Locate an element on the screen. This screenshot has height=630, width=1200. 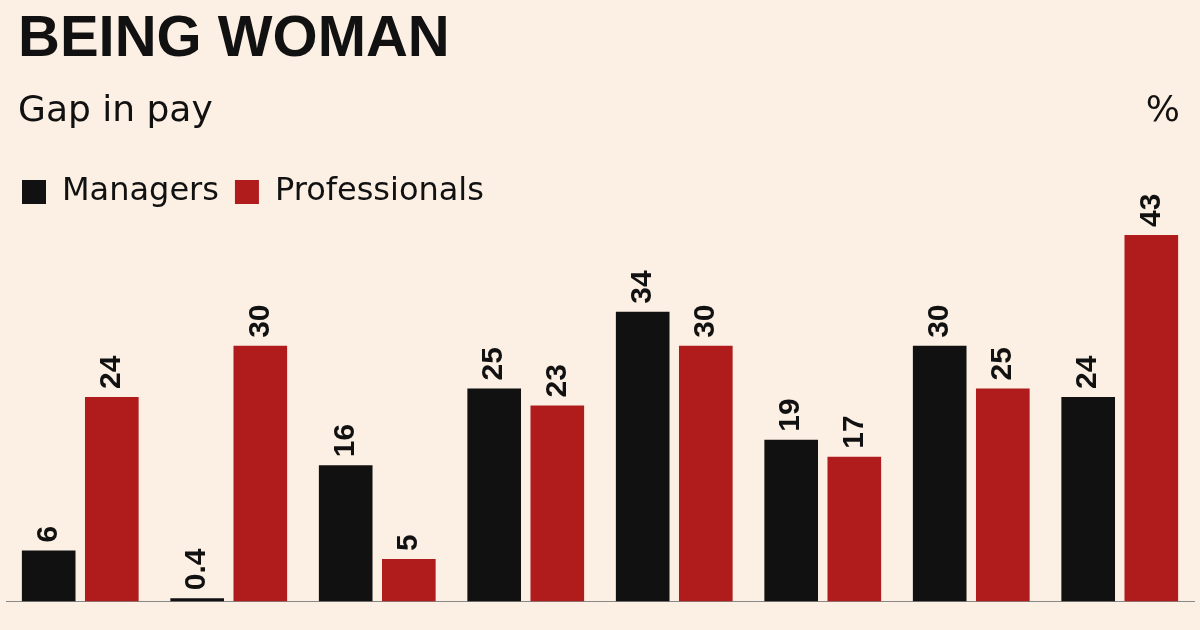
legend-label: Professionals is located at coordinates (379, 189).